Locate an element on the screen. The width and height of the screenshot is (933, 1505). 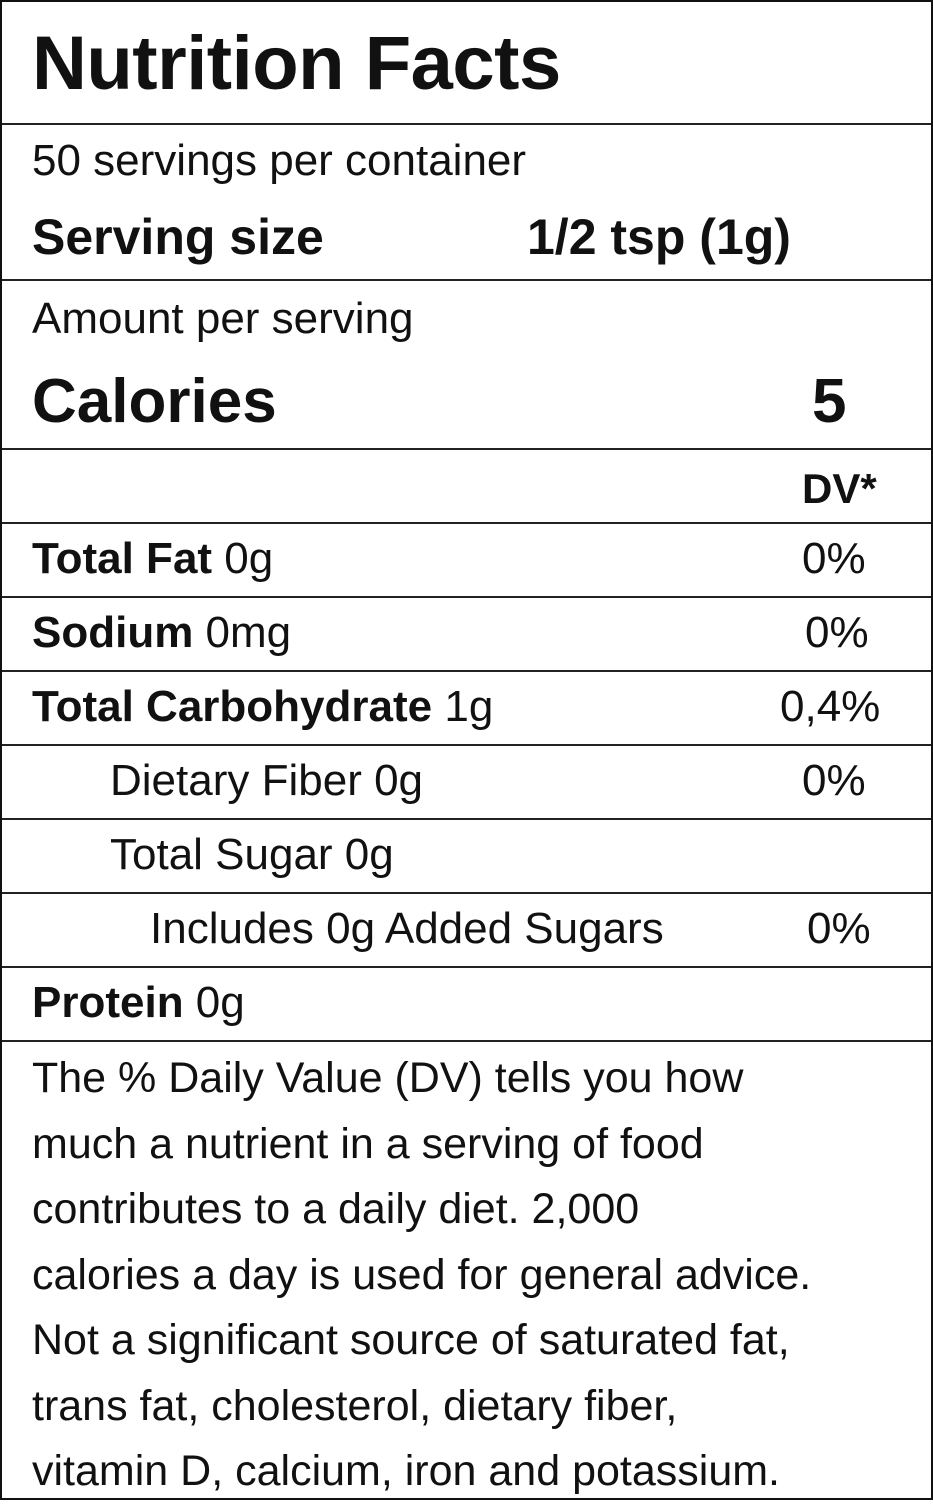
nutrient-name: Total Fat is located at coordinates (122, 558).